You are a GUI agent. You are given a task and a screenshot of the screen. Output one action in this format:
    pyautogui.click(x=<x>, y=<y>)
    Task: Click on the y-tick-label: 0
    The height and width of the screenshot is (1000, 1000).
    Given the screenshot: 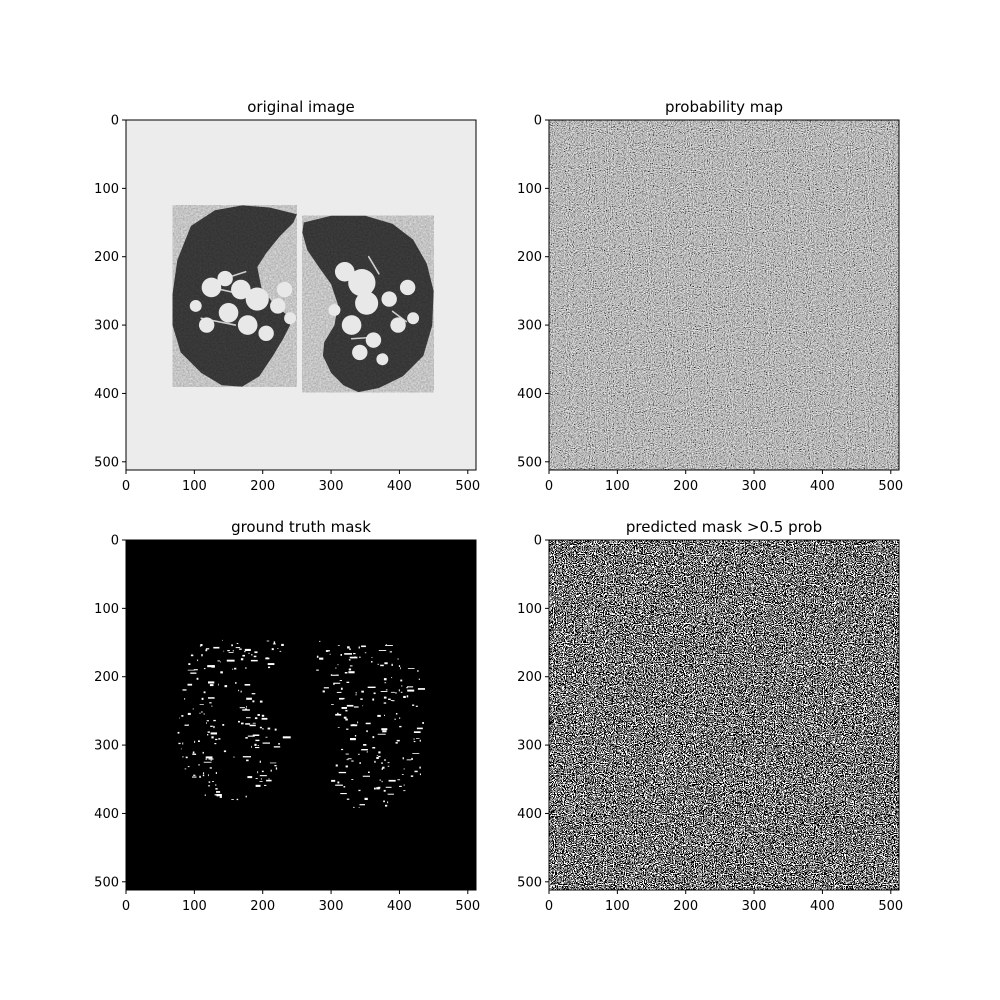 What is the action you would take?
    pyautogui.click(x=115, y=541)
    